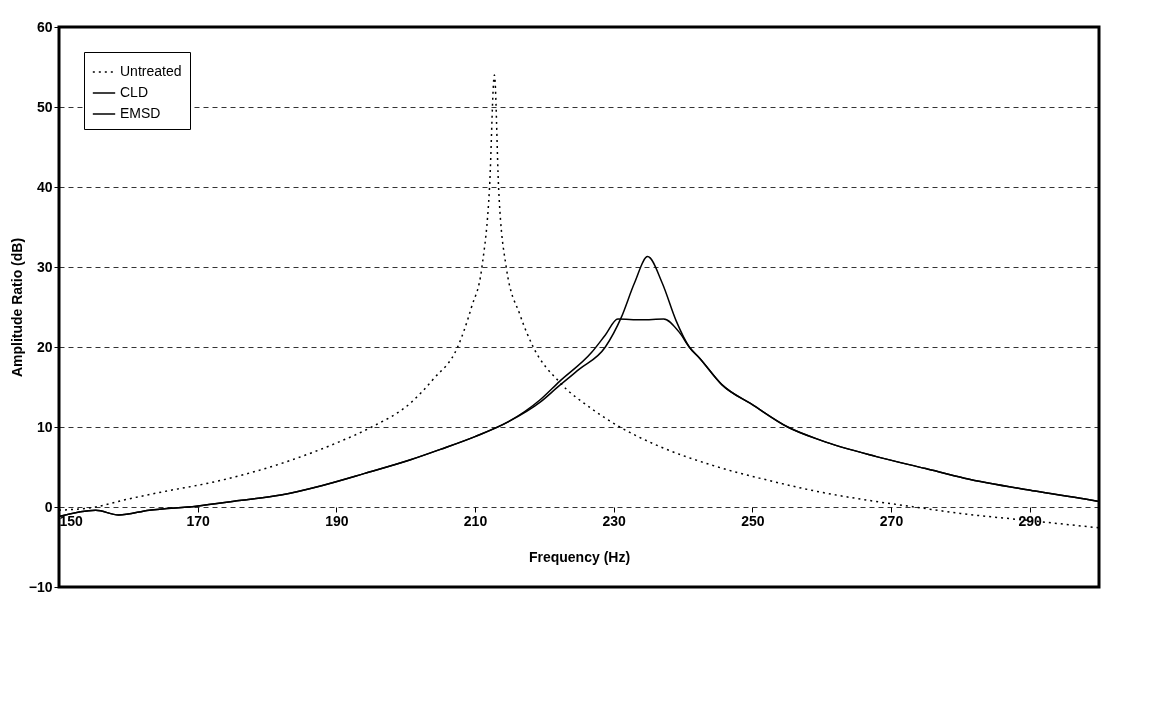 This screenshot has height=714, width=1151. What do you see at coordinates (48, 506) in the screenshot?
I see `y-tick-label: 0` at bounding box center [48, 506].